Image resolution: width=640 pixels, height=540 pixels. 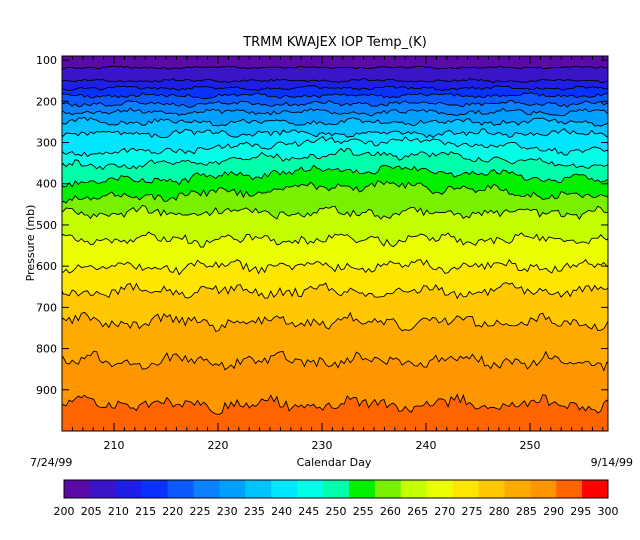 I want to click on x-tick-label: 210, so click(x=114, y=445).